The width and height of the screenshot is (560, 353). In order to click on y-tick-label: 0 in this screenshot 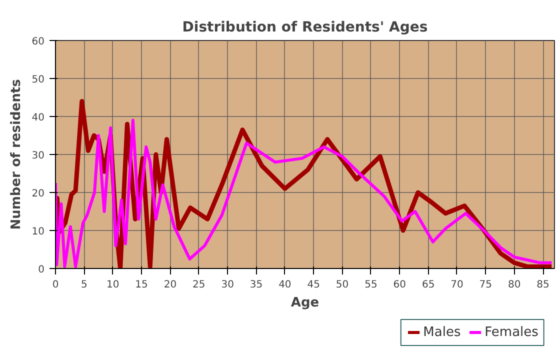, I will do `click(41, 270)`.